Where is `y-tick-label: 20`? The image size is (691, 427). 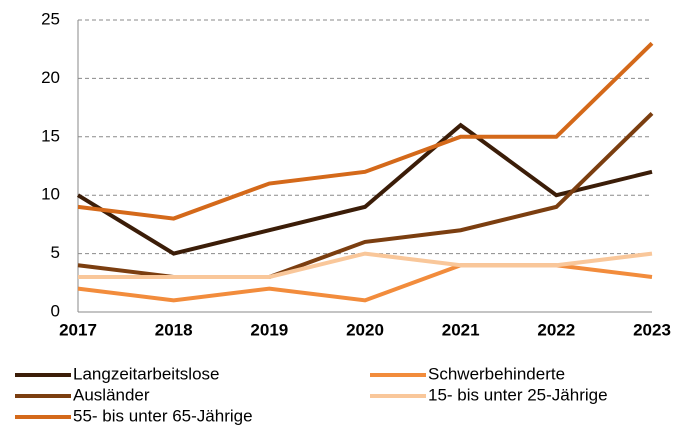
y-tick-label: 20 is located at coordinates (50, 77).